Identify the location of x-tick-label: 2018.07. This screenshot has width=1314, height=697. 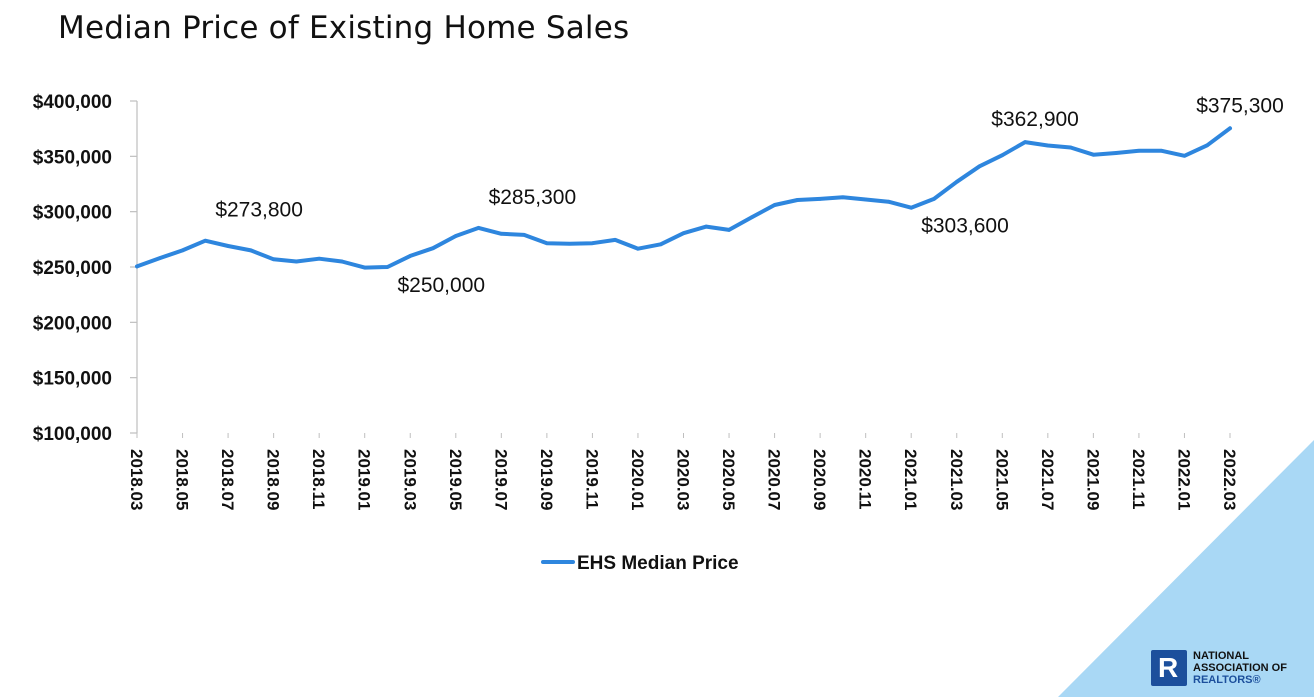
(227, 479).